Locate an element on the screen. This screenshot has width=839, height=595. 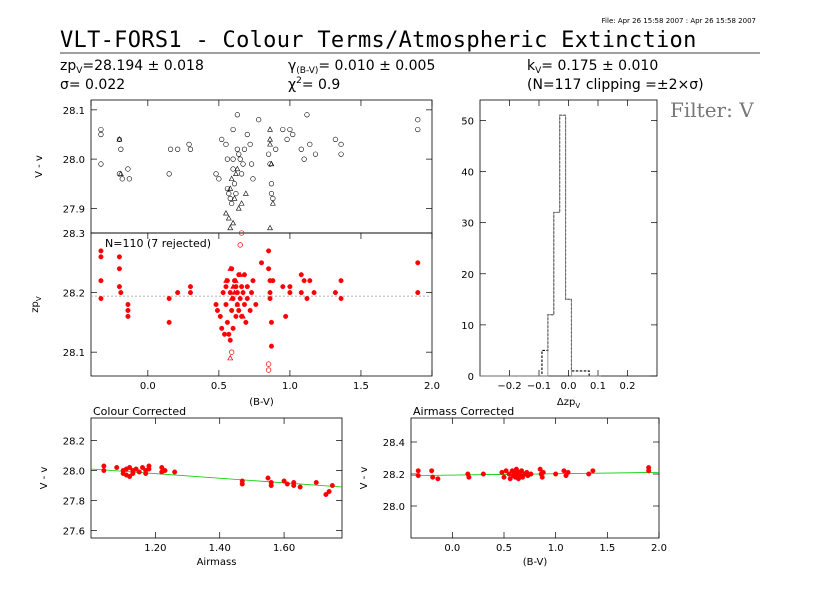
y-tick-label: 28.4 is located at coordinates (394, 443).